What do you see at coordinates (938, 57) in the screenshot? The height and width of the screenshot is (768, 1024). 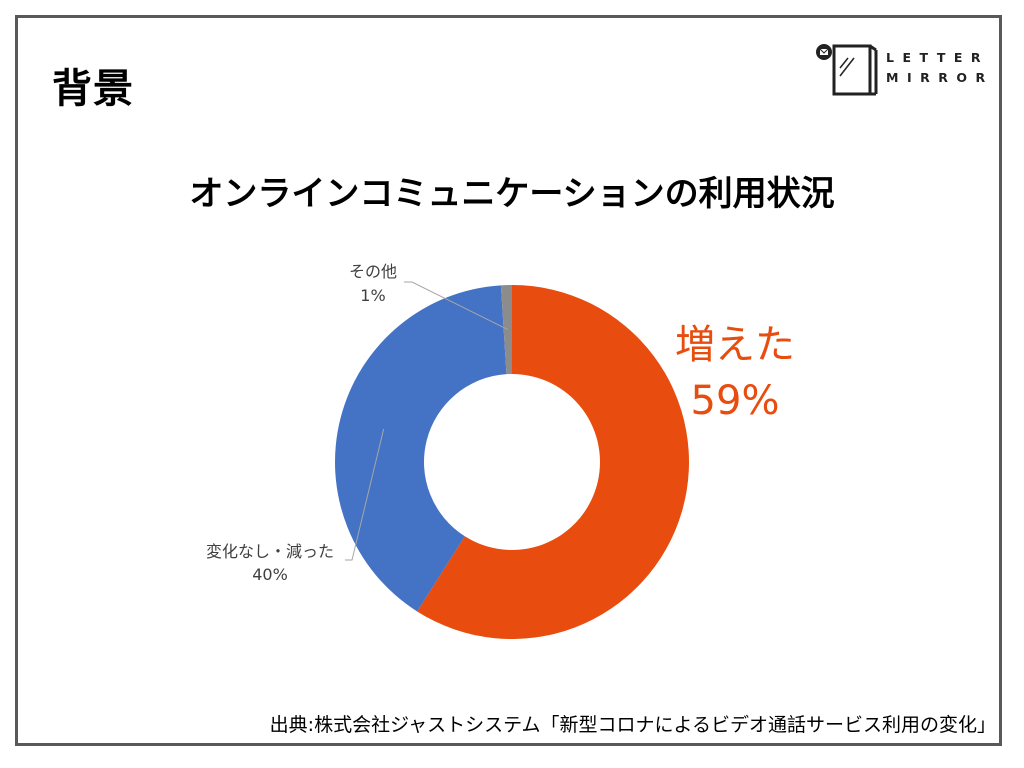 I see `logo-text-letter: LETTER` at bounding box center [938, 57].